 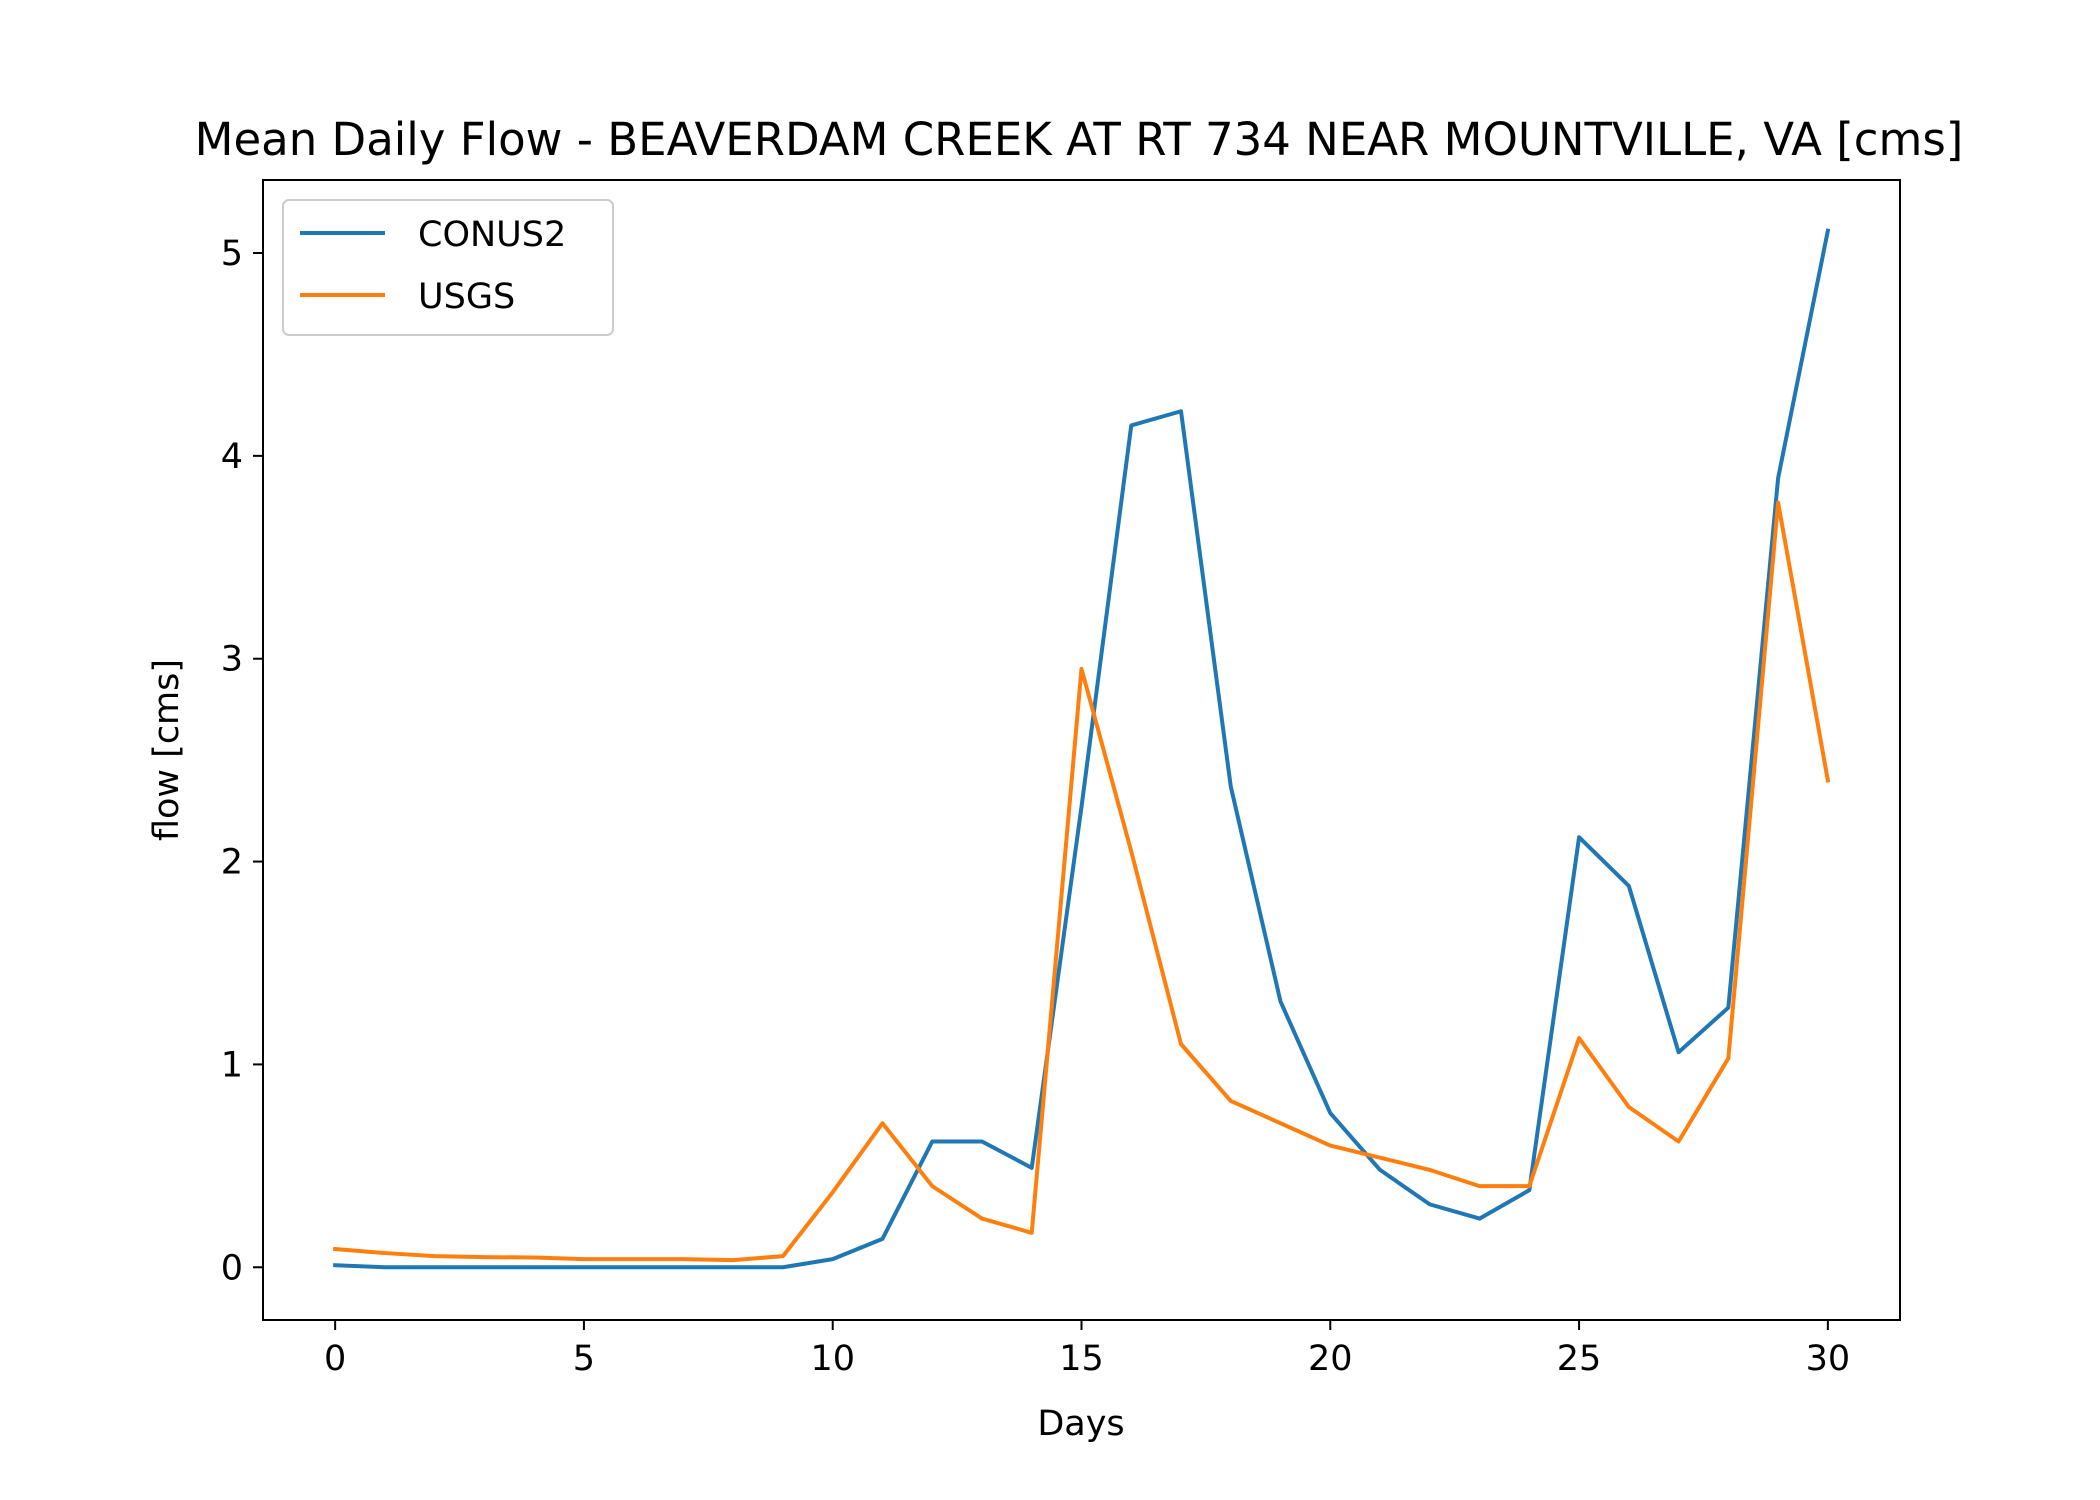 What do you see at coordinates (232, 660) in the screenshot?
I see `y-tick-label: 3` at bounding box center [232, 660].